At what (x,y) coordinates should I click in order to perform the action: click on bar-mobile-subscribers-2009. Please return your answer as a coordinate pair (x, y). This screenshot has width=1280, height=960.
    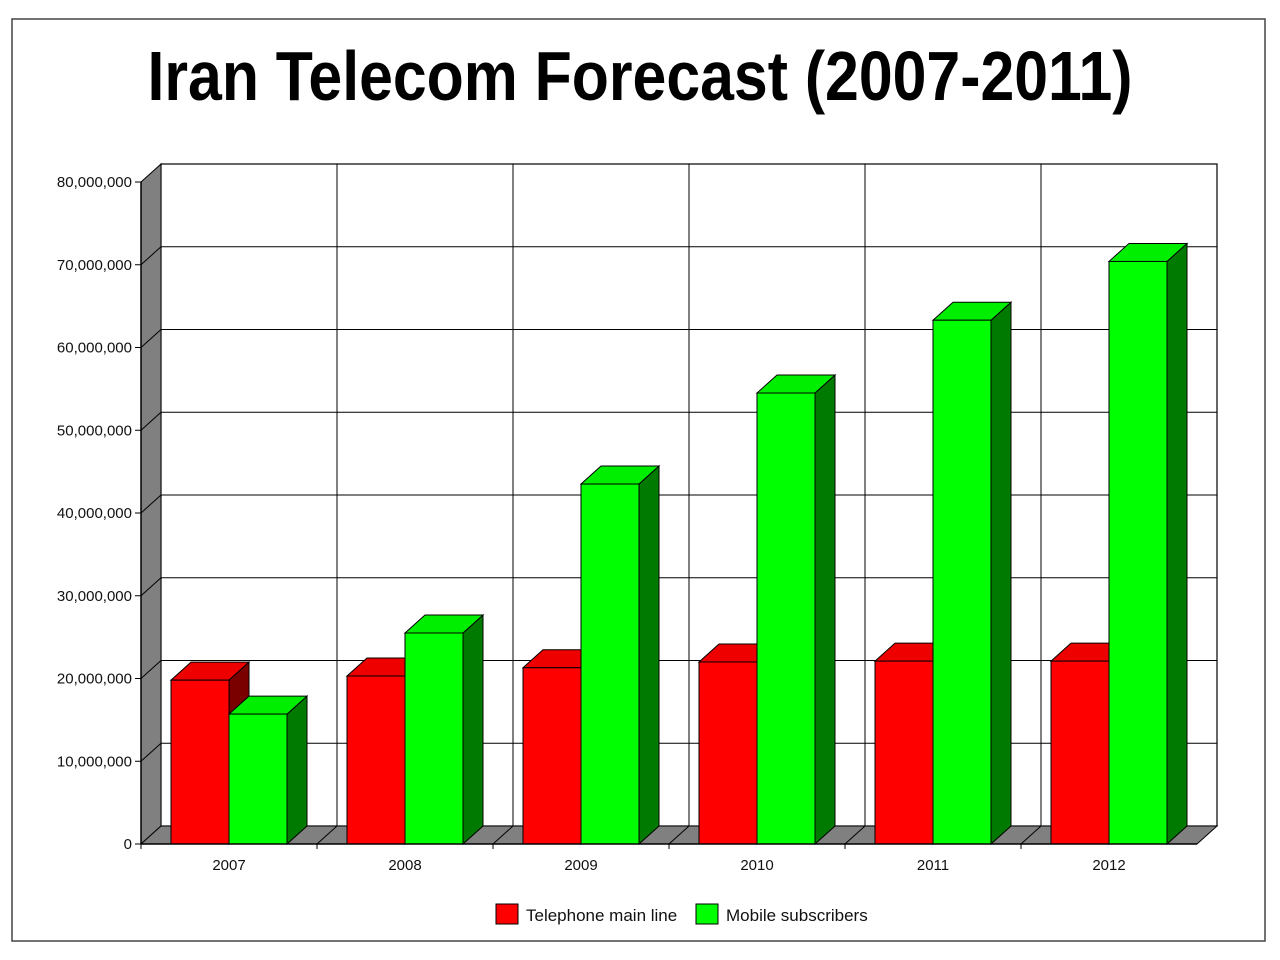
    Looking at the image, I should click on (620, 655).